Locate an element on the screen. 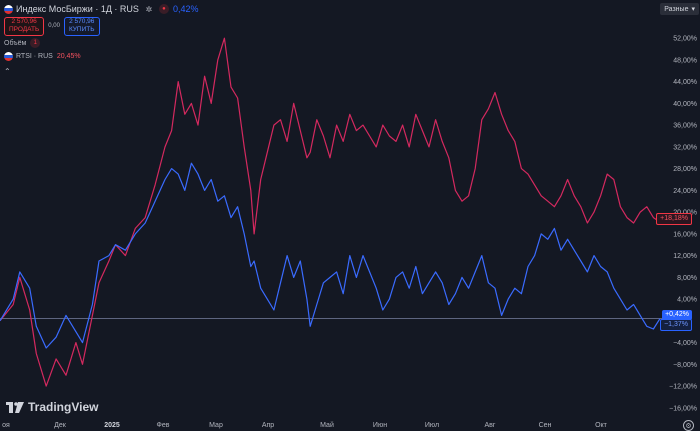 This screenshot has width=700, height=431. y-tick-label: 48,00% is located at coordinates (685, 60).